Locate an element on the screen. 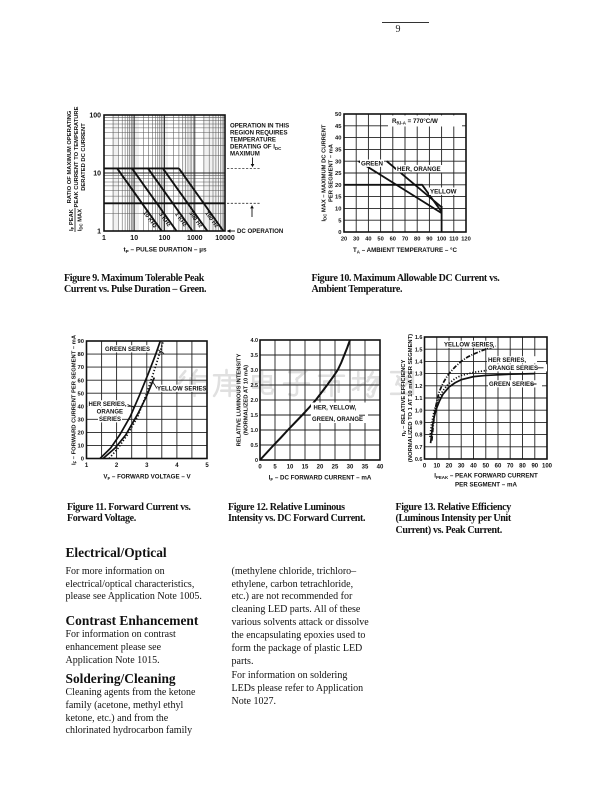  svg-text: 2.5 is located at coordinates (255, 386).